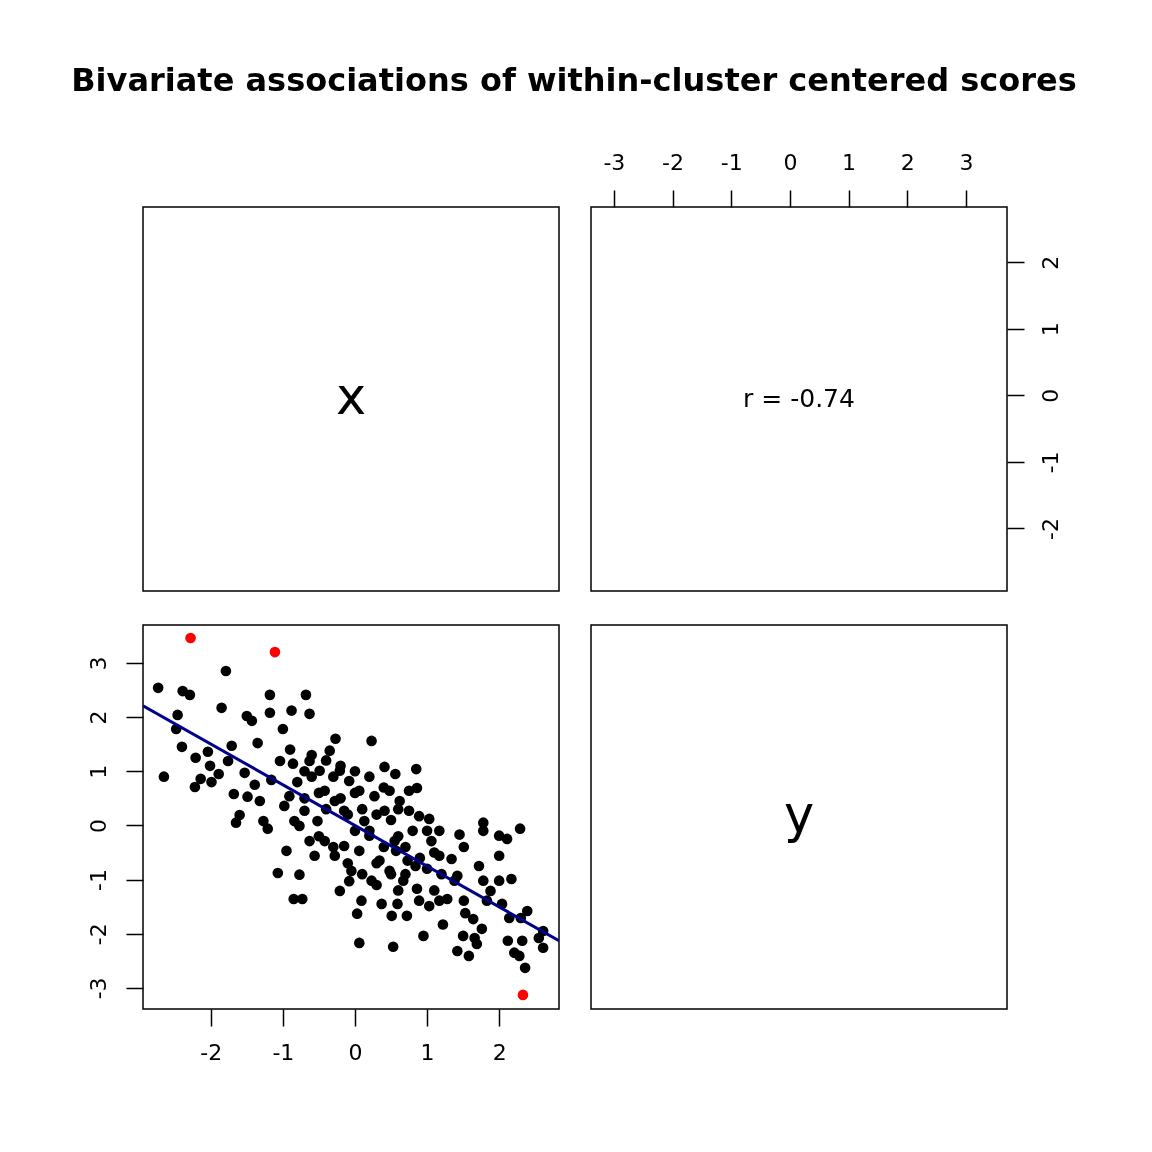  Describe the element at coordinates (355, 1052) in the screenshot. I see `x-tick-label: 0` at that location.